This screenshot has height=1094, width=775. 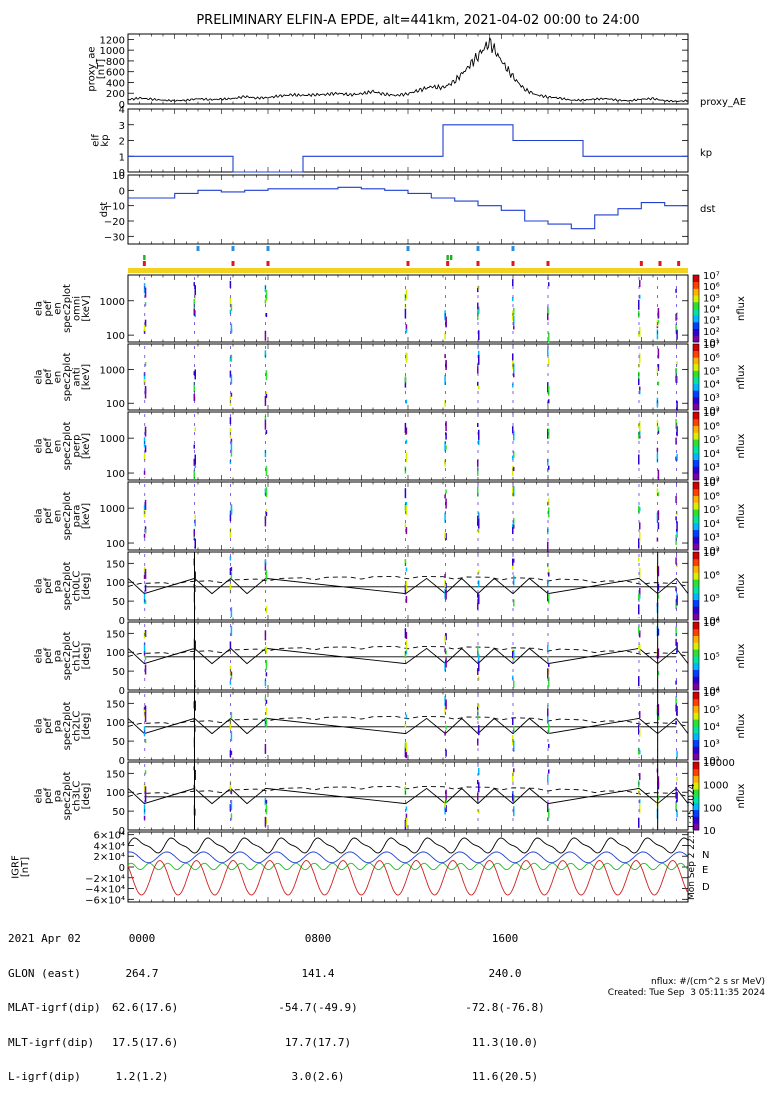 I want to click on colorbar-energy-0-label: 10¹, so click(x=711, y=343).